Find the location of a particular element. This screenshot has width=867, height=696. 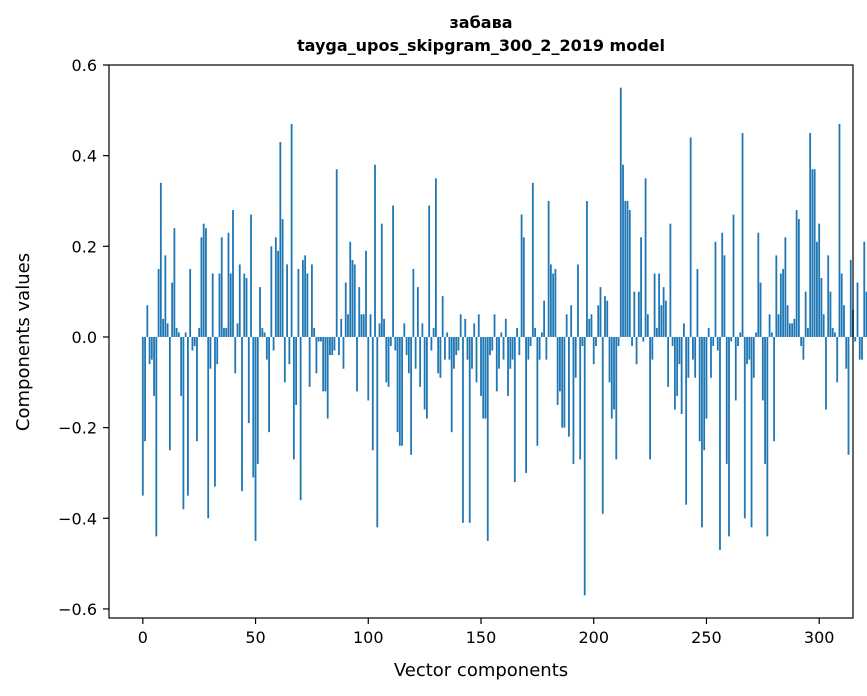

x-tick-label: 100 is located at coordinates (368, 637).